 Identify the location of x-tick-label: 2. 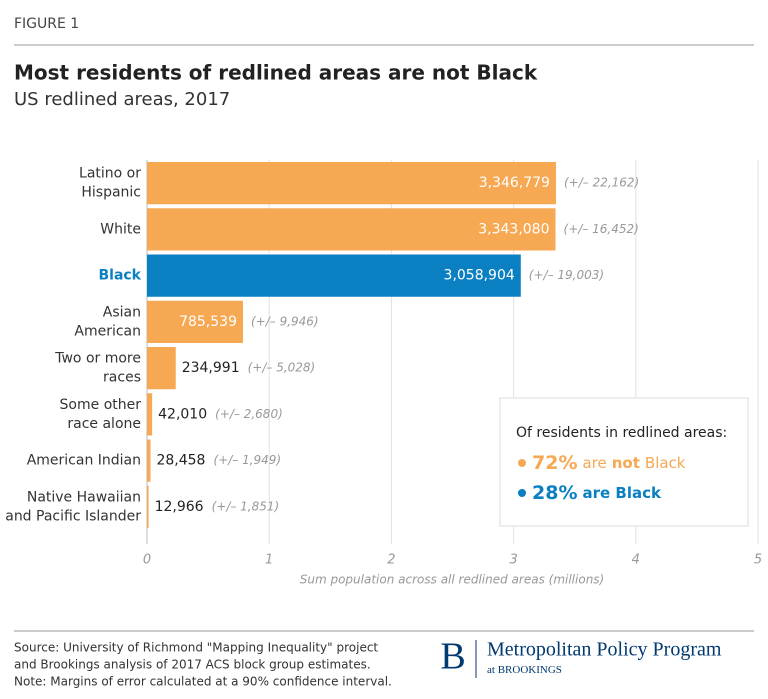
(391, 560).